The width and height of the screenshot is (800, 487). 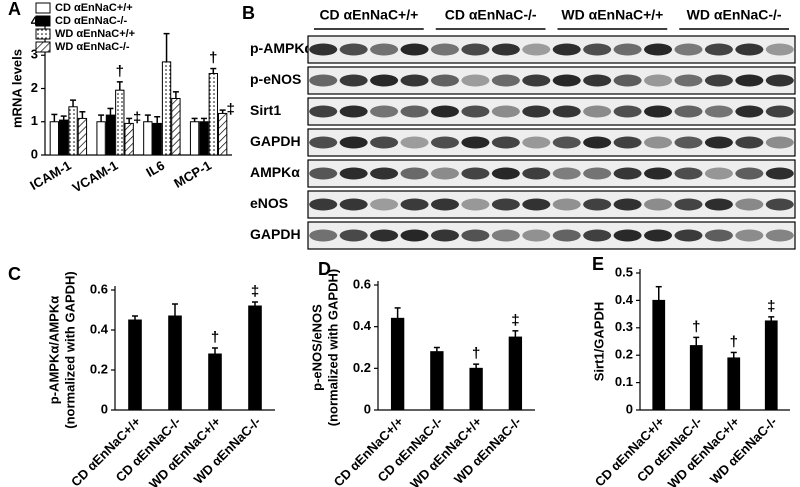 What do you see at coordinates (743, 450) in the screenshot?
I see `x-tick-label: WD αEnNaC-/-` at bounding box center [743, 450].